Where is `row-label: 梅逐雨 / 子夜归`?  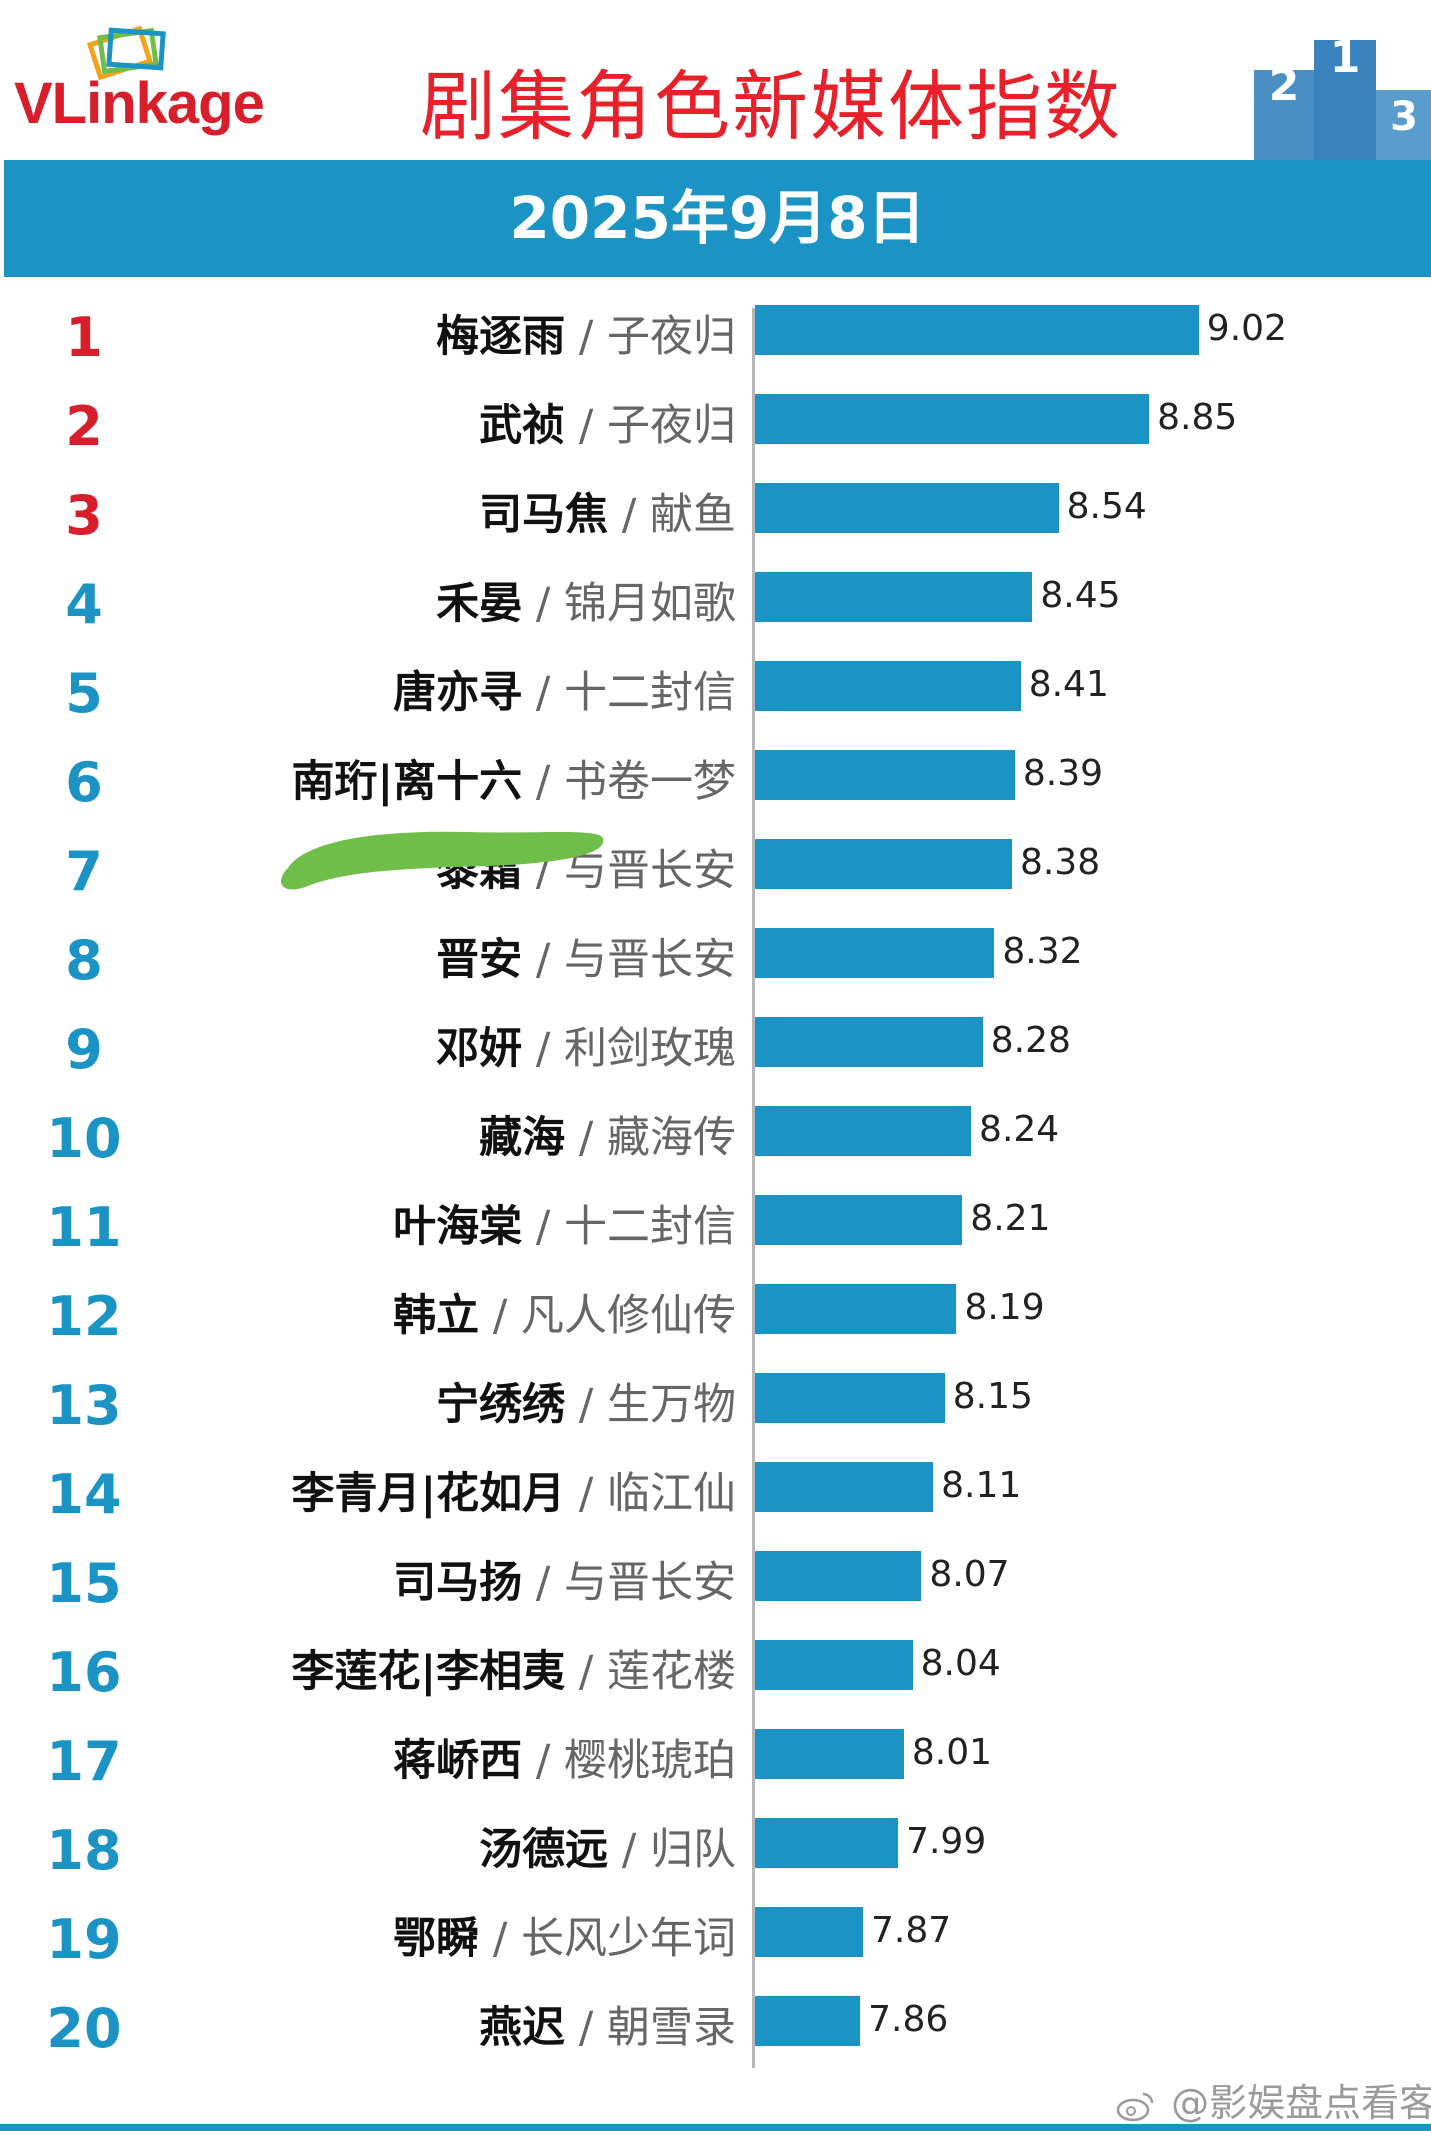 row-label: 梅逐雨 / 子夜归 is located at coordinates (586, 333).